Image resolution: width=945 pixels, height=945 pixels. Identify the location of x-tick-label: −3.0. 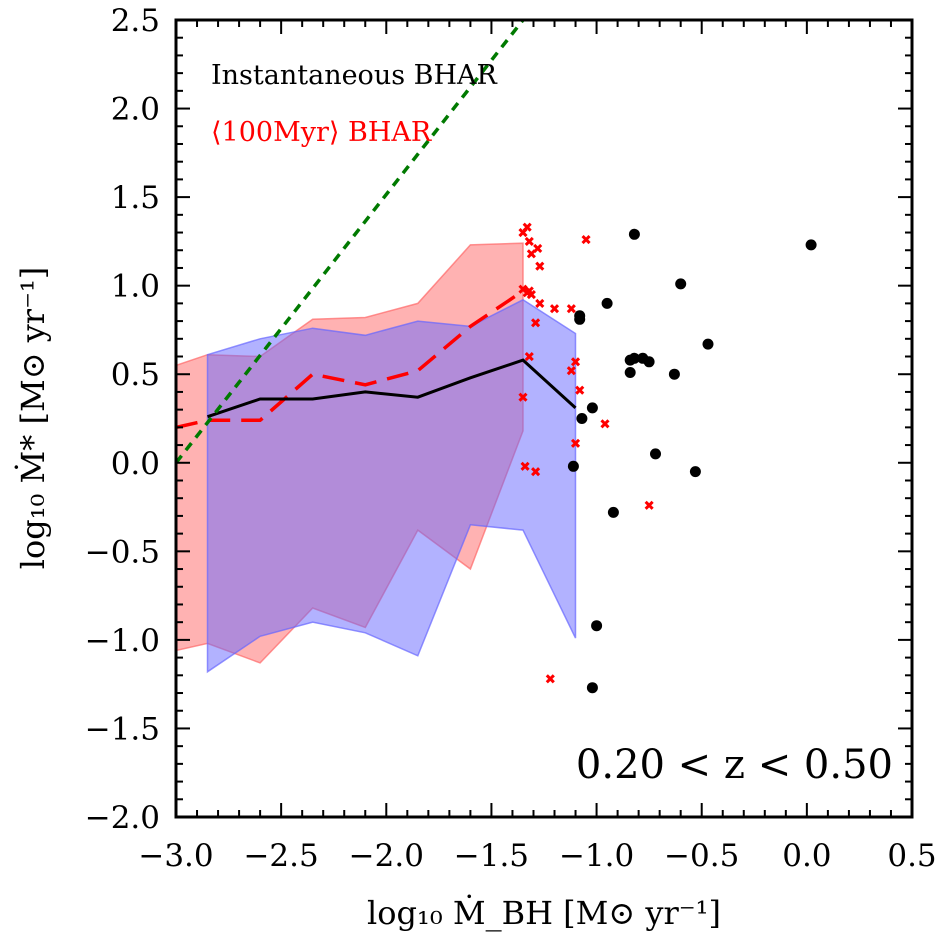
(175, 856).